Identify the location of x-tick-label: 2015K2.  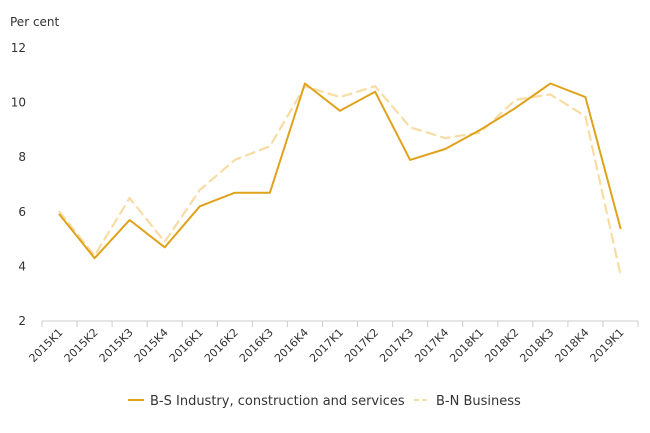
(81, 345).